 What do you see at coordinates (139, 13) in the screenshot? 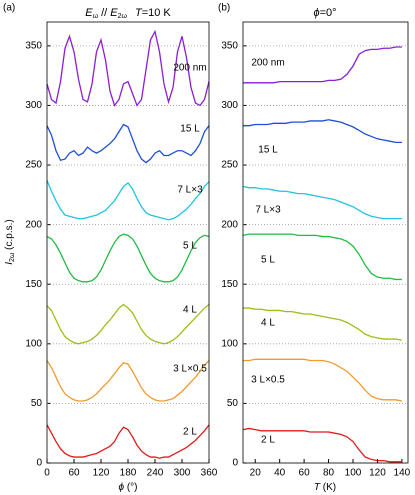
I see `title-part: T` at bounding box center [139, 13].